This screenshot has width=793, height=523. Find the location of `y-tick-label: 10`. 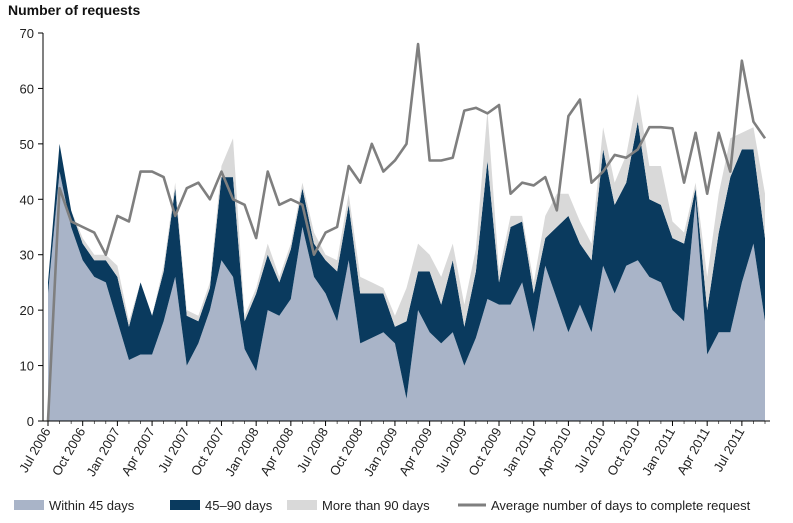

y-tick-label: 10 is located at coordinates (27, 366).